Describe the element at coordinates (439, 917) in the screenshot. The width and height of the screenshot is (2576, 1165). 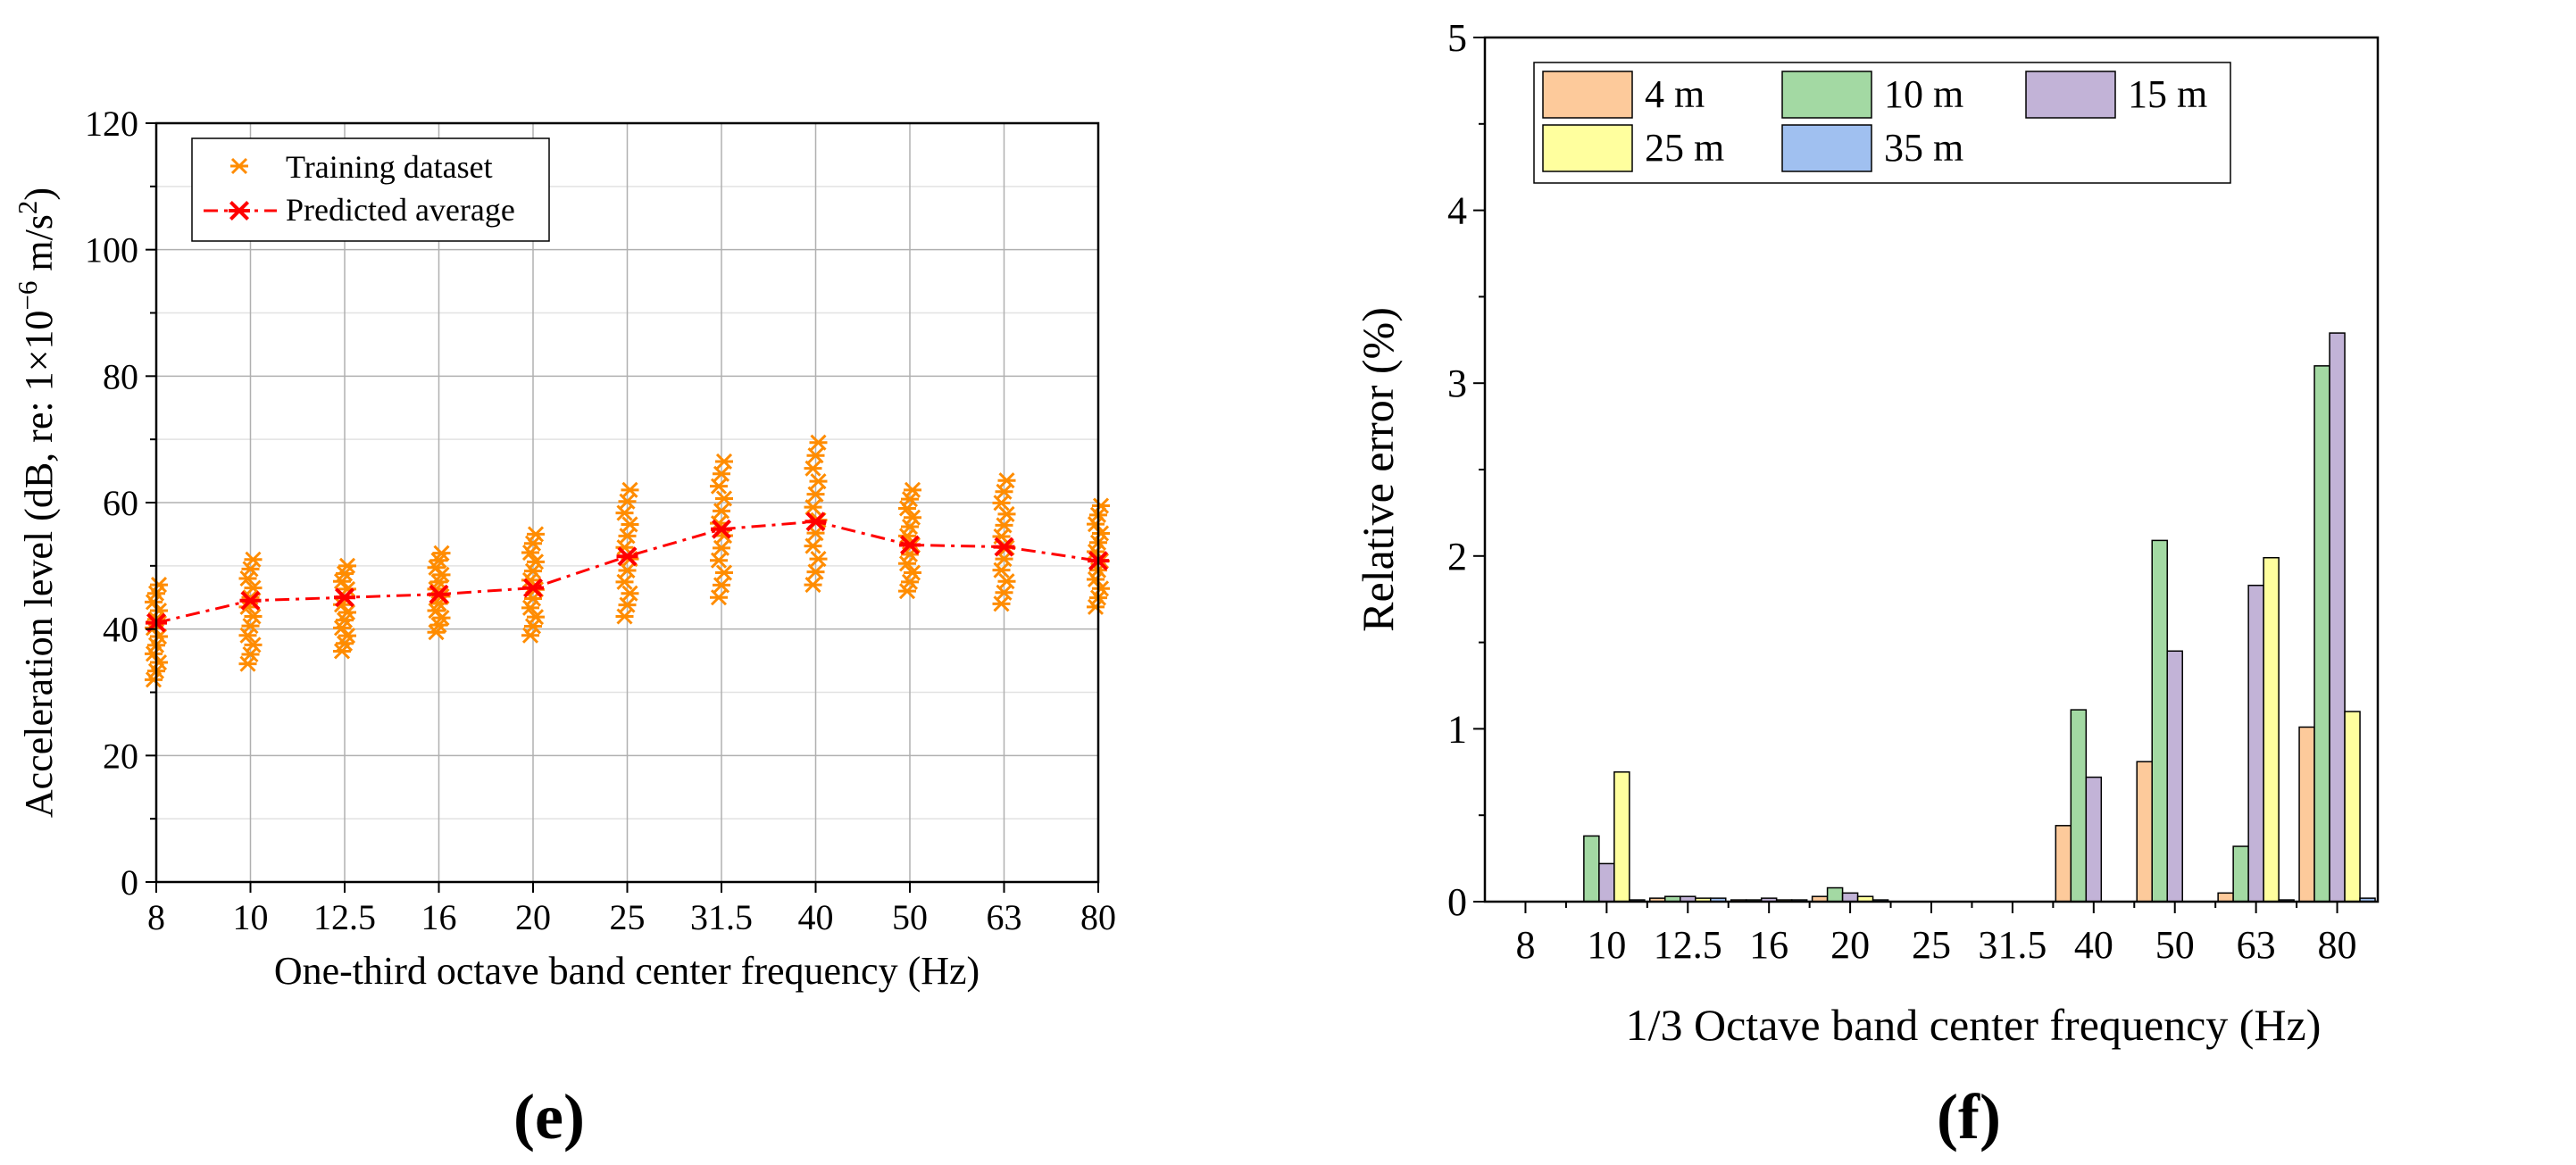
I see `x-tick-label: 16` at that location.